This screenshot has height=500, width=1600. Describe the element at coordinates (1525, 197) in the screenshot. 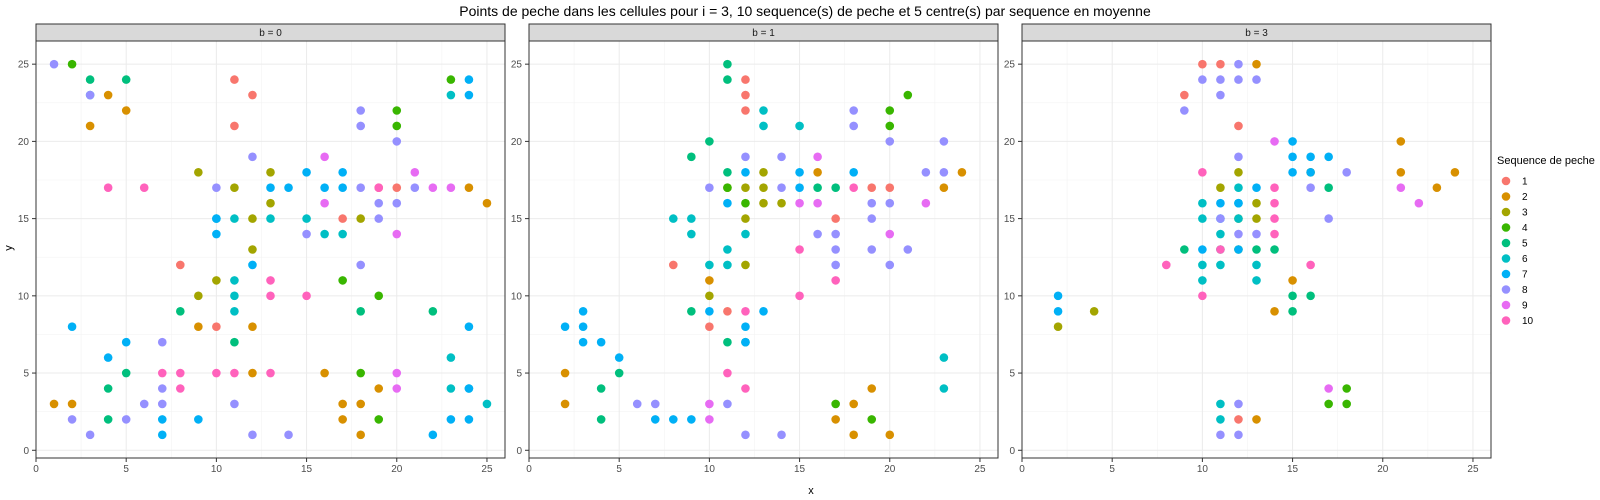

I see `legend-label: 2` at that location.